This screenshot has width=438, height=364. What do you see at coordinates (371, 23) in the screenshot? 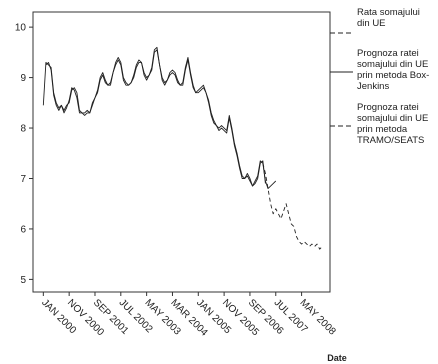
I see `legend-label-actual-line2: din UE` at bounding box center [371, 23].